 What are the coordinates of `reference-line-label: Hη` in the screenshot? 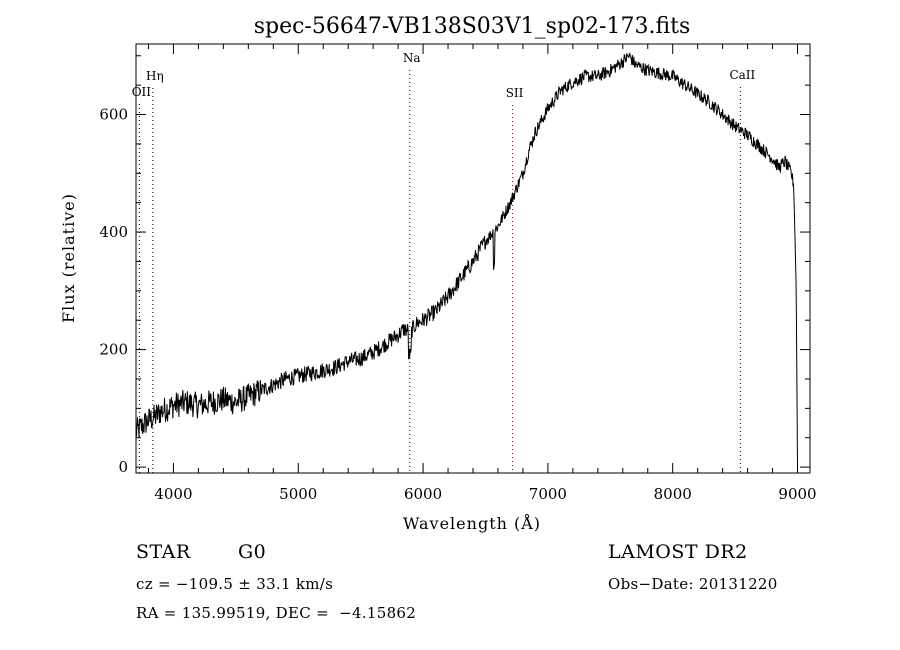 It's located at (155, 76).